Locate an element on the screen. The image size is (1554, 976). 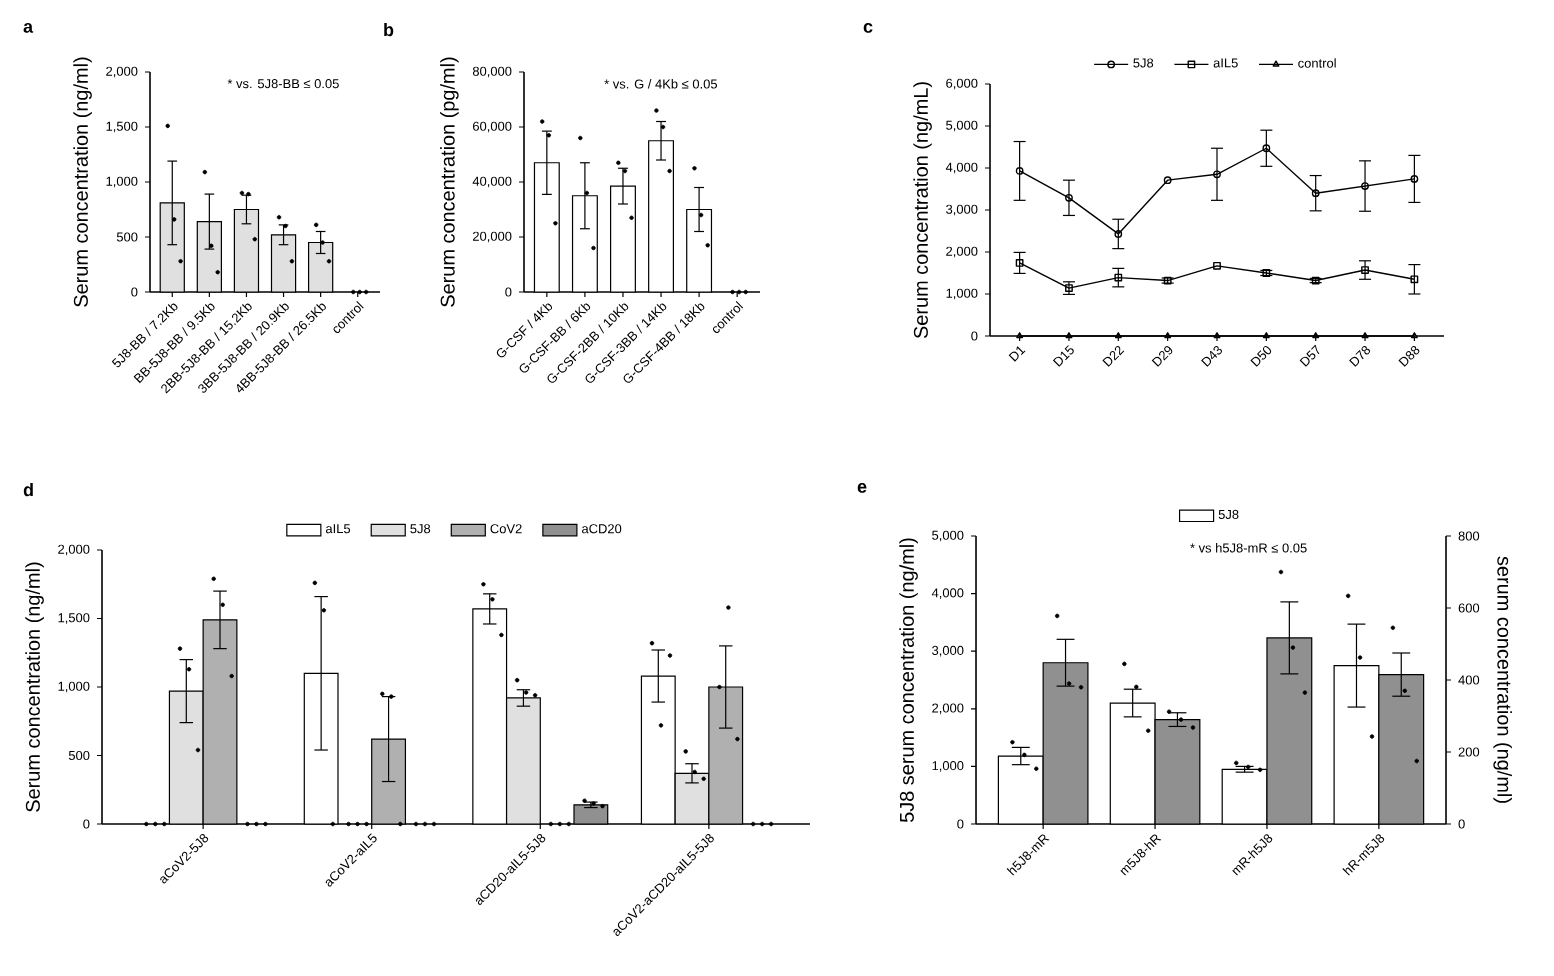
y-axis-title: 5J8 serum concentration (ng/ml) is located at coordinates (908, 680).